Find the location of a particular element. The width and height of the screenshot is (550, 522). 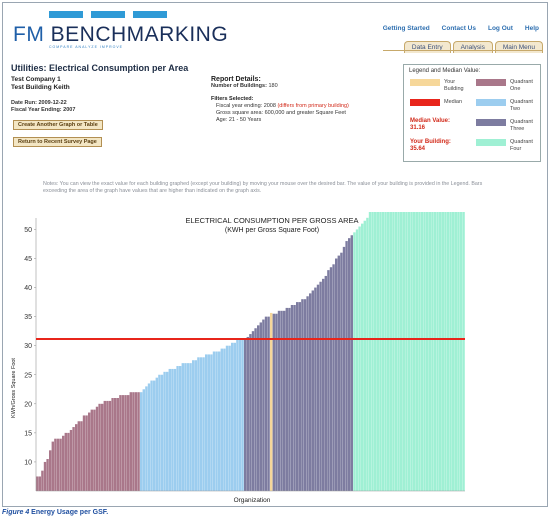

tab-main-menu: Main Menu is located at coordinates (518, 47).